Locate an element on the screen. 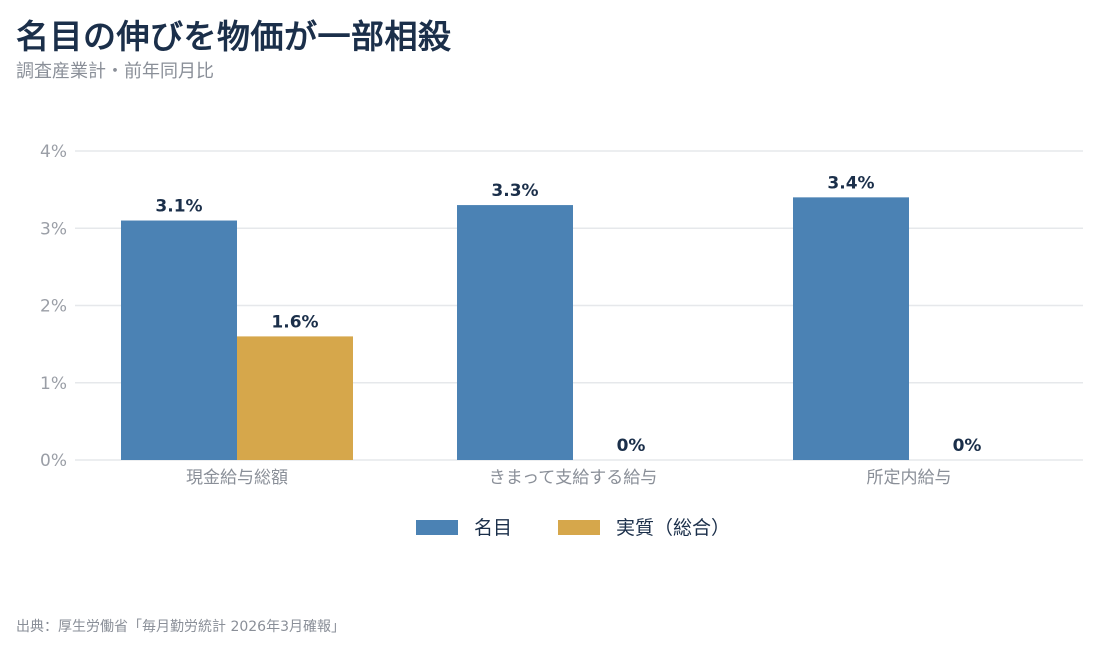 The height and width of the screenshot is (649, 1098). source-note: 出典：厚生労働省「毎月勤労統計 2026年3月確報」 is located at coordinates (180, 627).